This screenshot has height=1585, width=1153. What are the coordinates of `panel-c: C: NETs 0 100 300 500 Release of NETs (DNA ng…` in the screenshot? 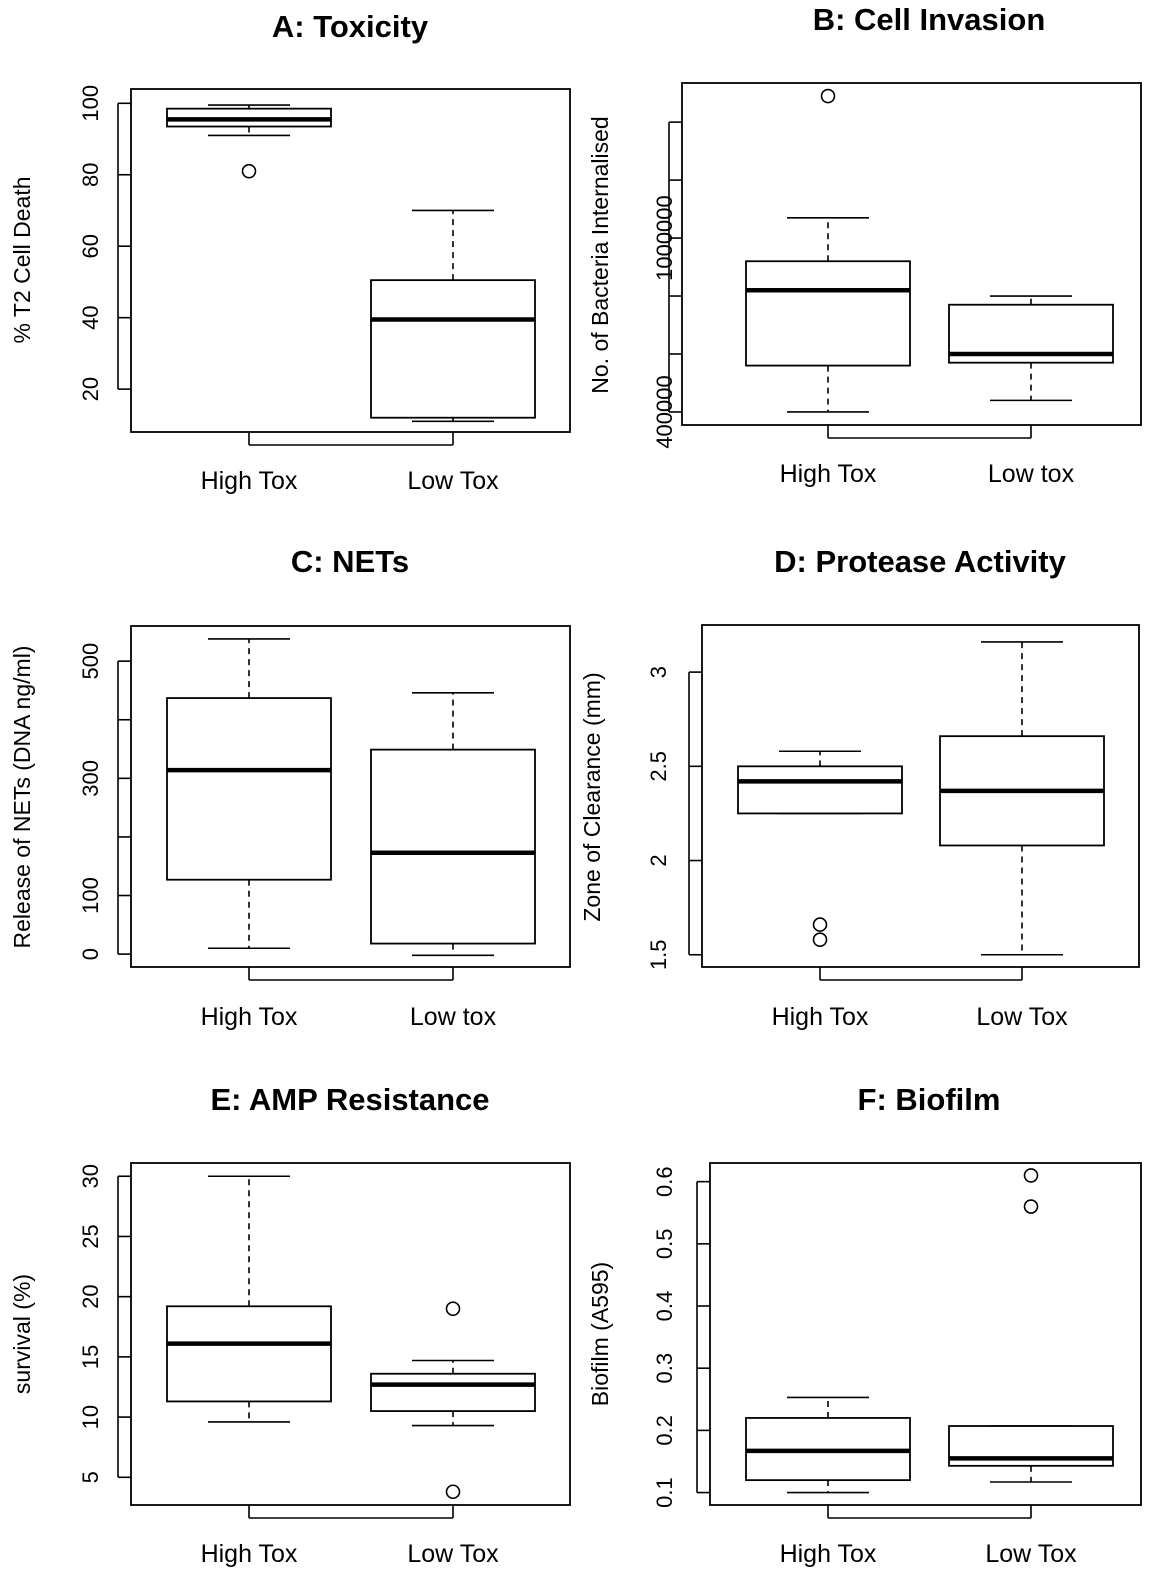 It's located at (290, 787).